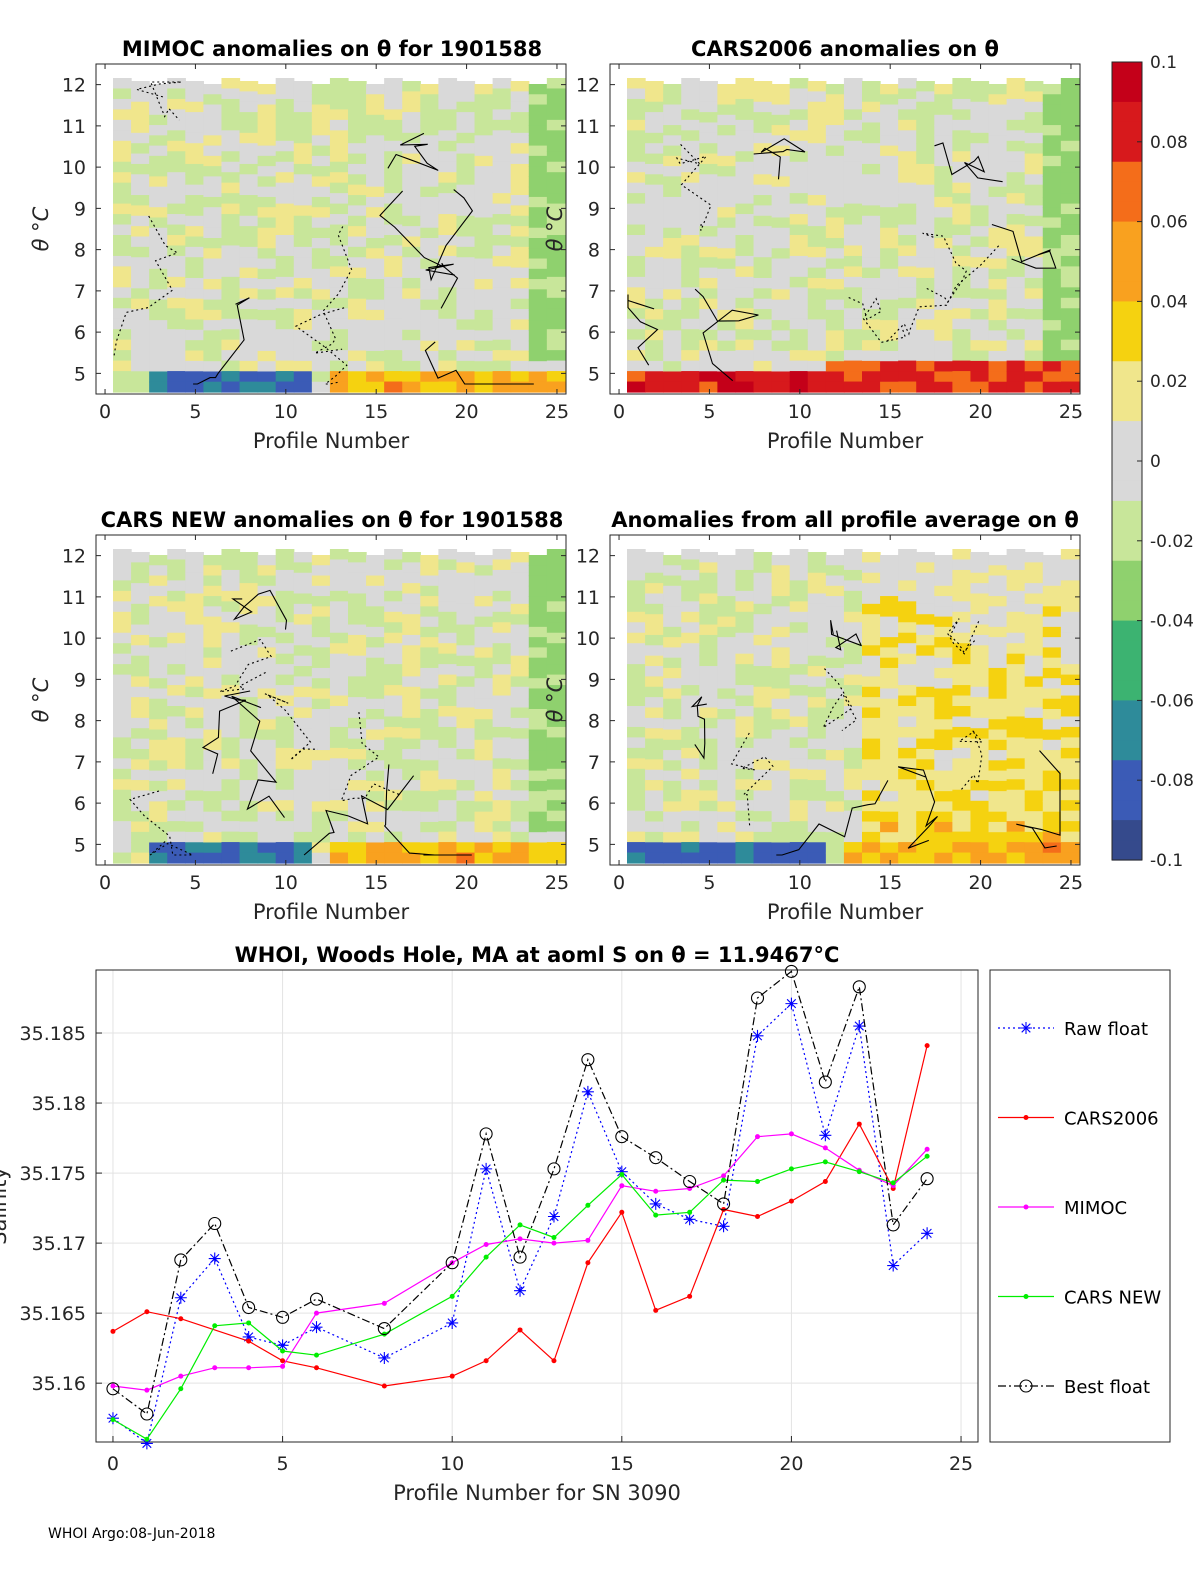  I want to click on x-tick-label: 0, so click(105, 883).